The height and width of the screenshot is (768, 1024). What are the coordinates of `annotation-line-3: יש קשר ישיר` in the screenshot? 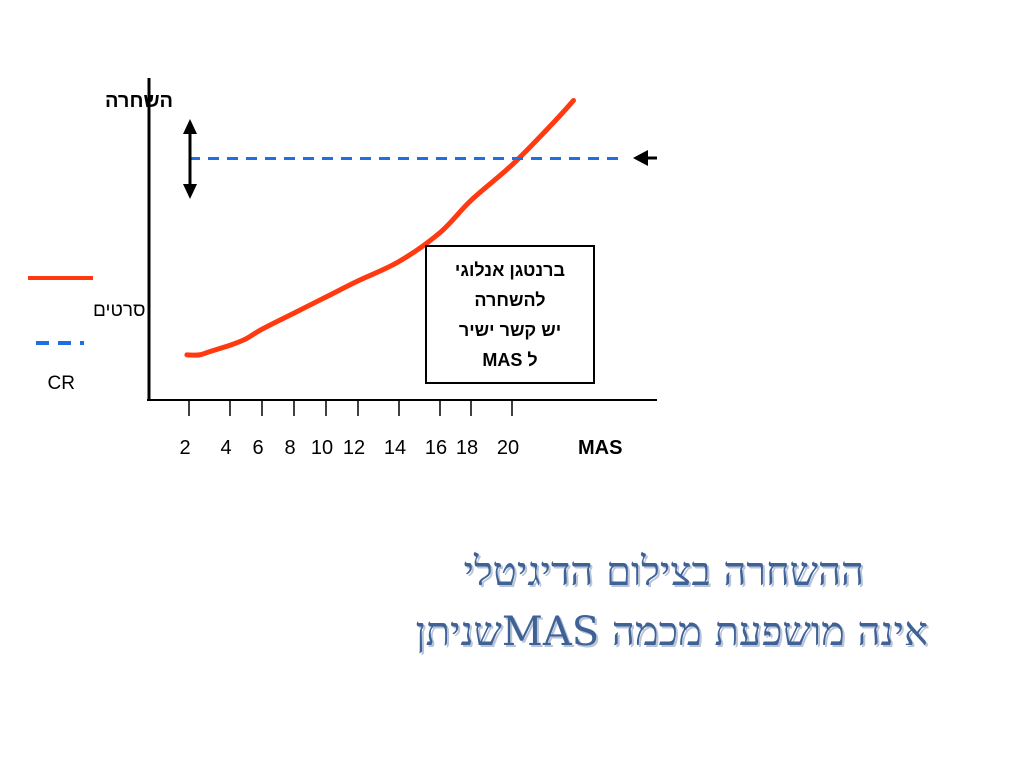 It's located at (510, 330).